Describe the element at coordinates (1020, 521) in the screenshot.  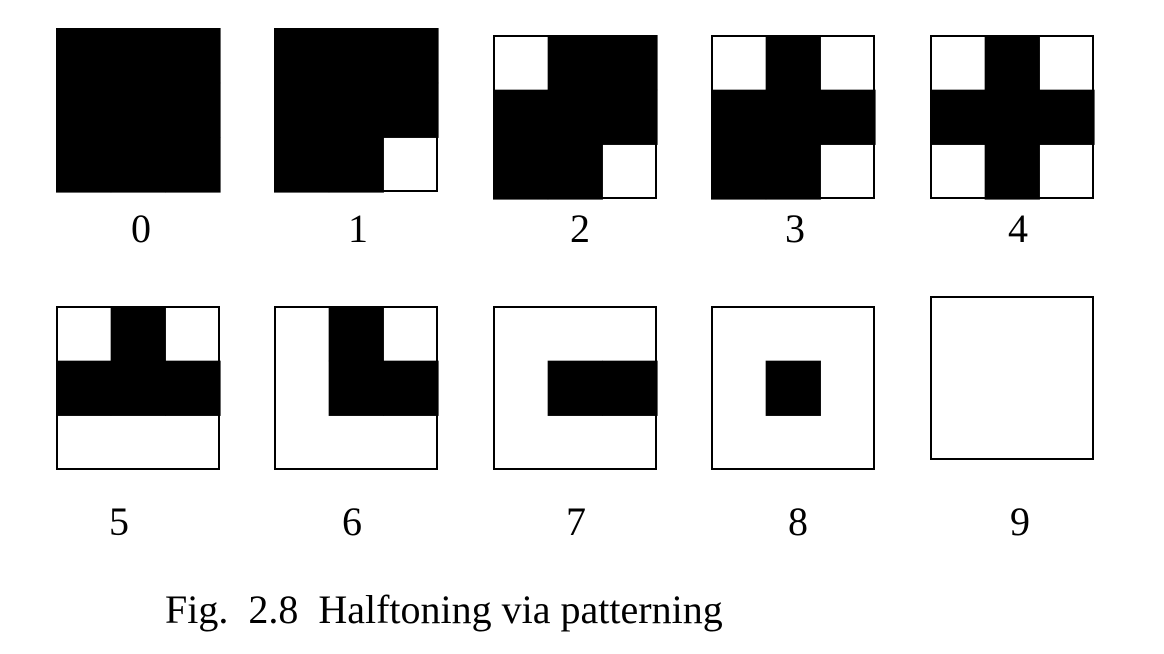
I see `pattern-label-9: 9` at that location.